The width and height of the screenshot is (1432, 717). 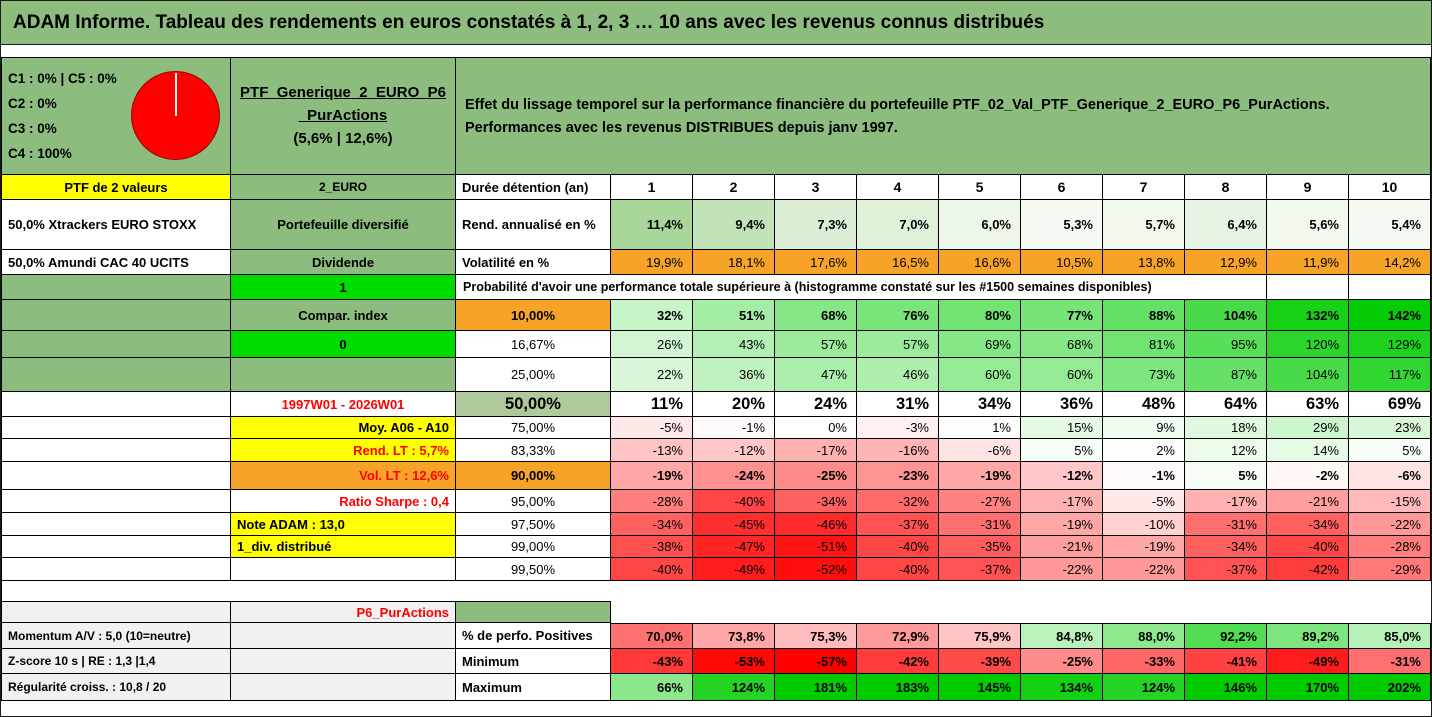 What do you see at coordinates (816, 476) in the screenshot?
I see `cell-p90-y3: -25%` at bounding box center [816, 476].